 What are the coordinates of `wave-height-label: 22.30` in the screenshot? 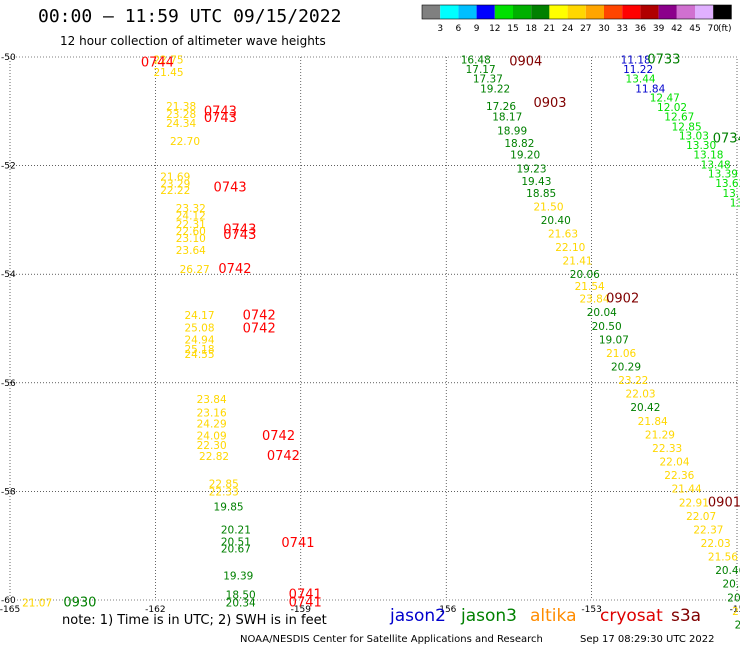 It's located at (212, 446).